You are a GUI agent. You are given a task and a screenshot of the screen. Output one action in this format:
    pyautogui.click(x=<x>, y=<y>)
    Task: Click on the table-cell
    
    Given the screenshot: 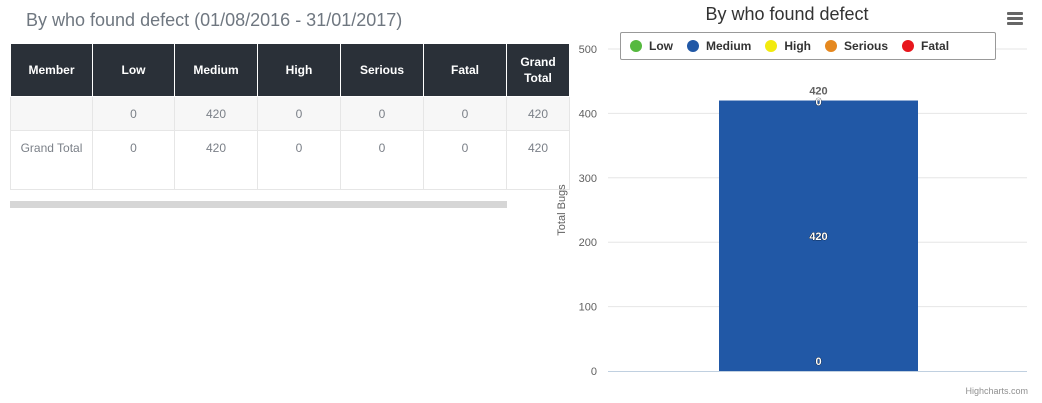 What is the action you would take?
    pyautogui.click(x=51, y=113)
    